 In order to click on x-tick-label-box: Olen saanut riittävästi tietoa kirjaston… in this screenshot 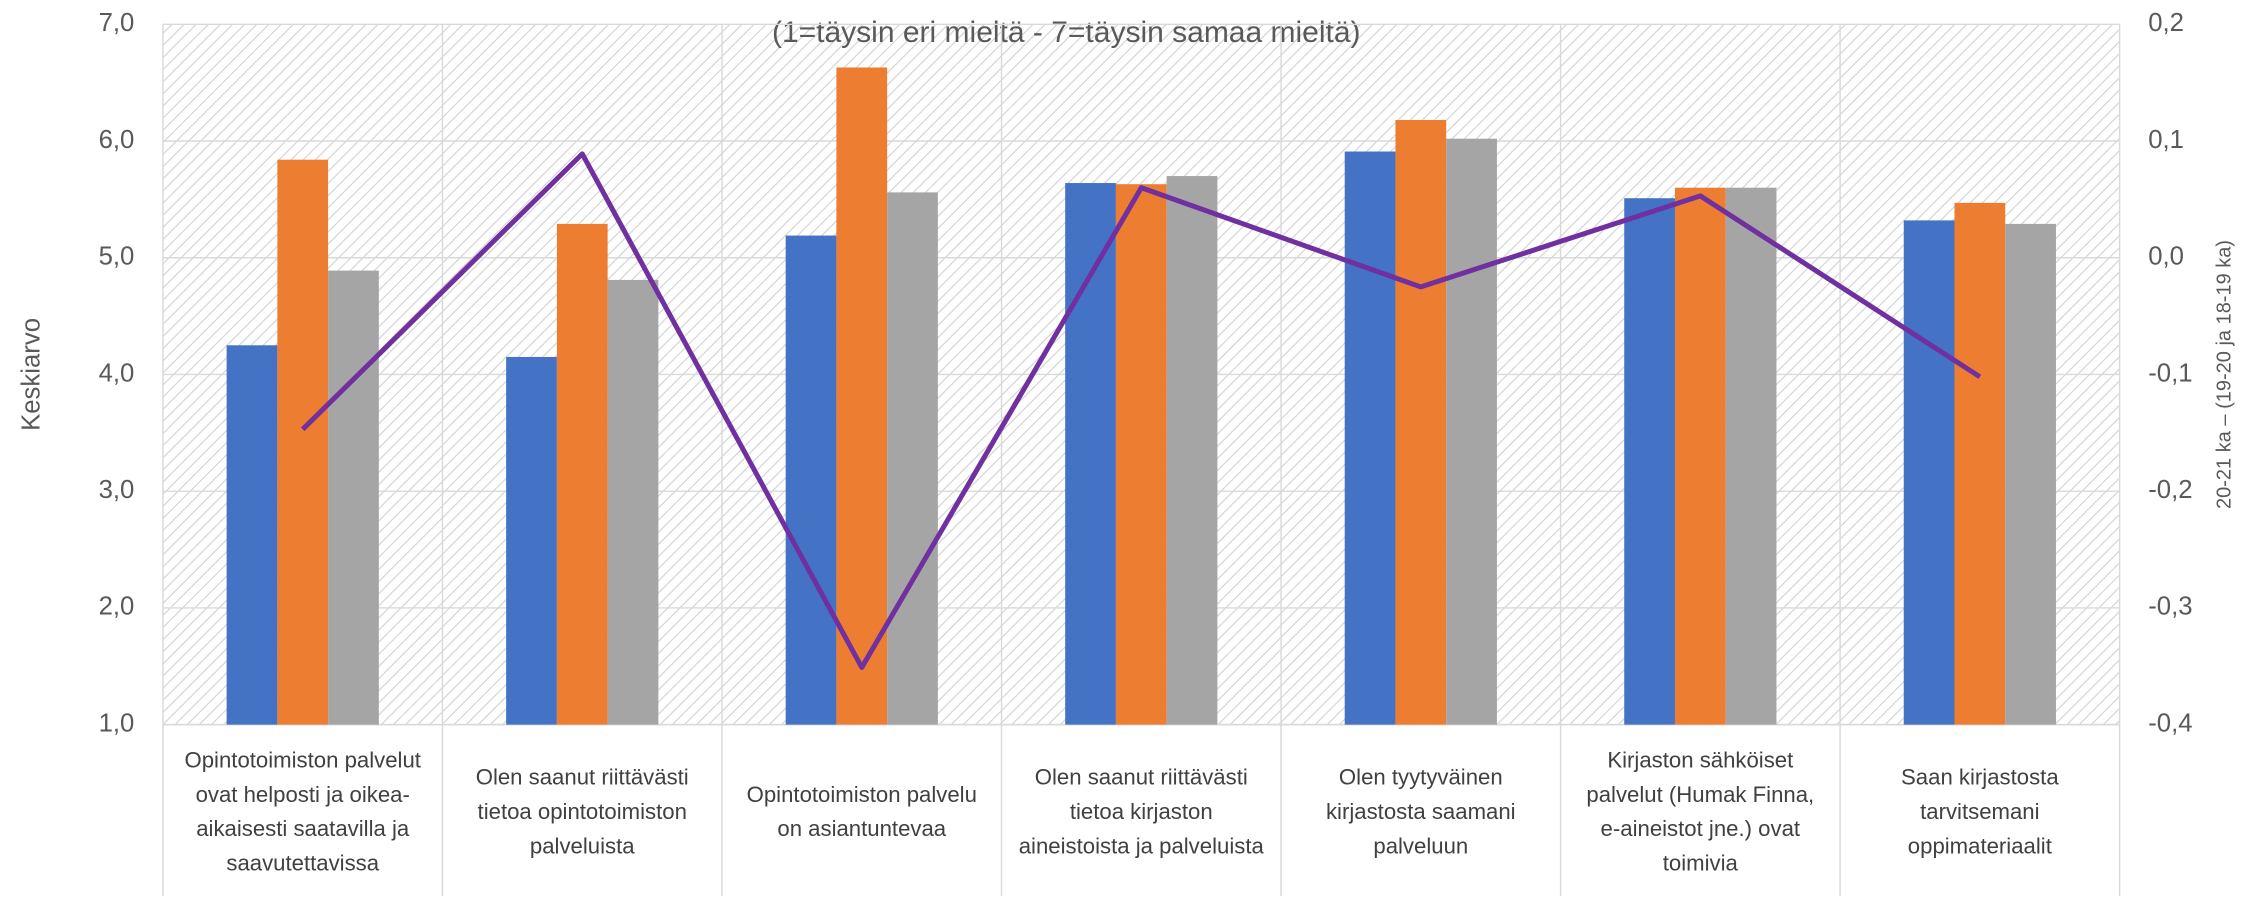, I will do `click(1141, 812)`.